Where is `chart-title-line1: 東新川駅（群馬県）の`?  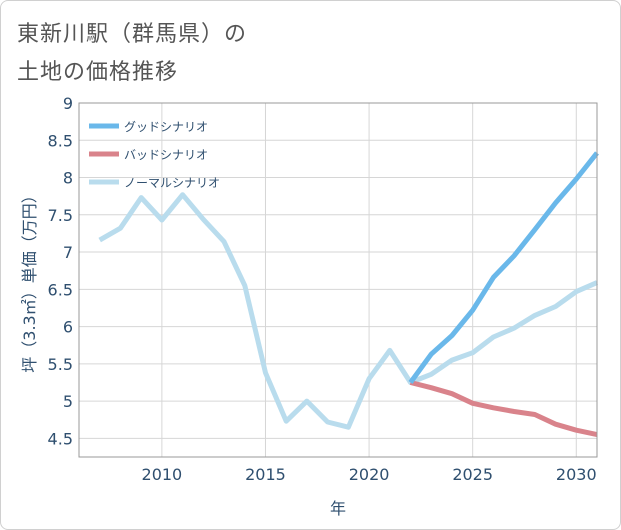
chart-title-line1: 東新川駅（群馬県）の is located at coordinates (132, 34).